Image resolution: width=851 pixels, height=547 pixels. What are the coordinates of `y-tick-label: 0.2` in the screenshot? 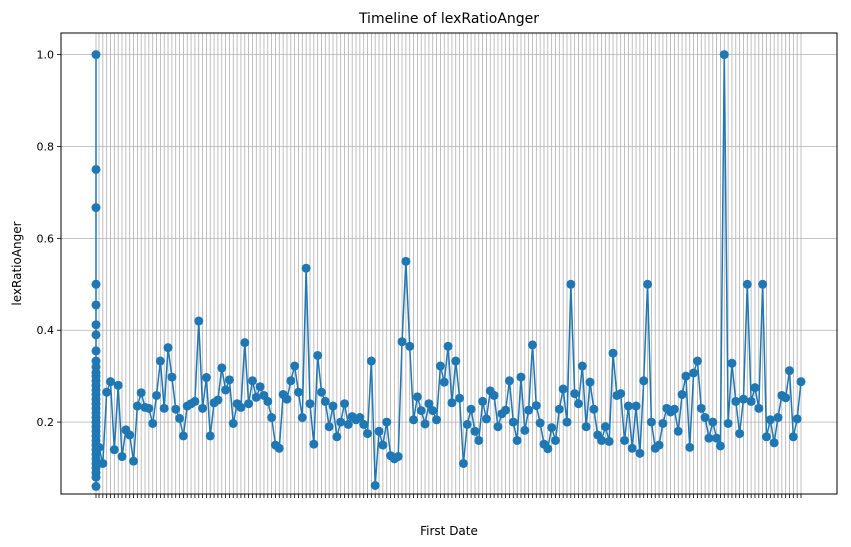 It's located at (46, 422).